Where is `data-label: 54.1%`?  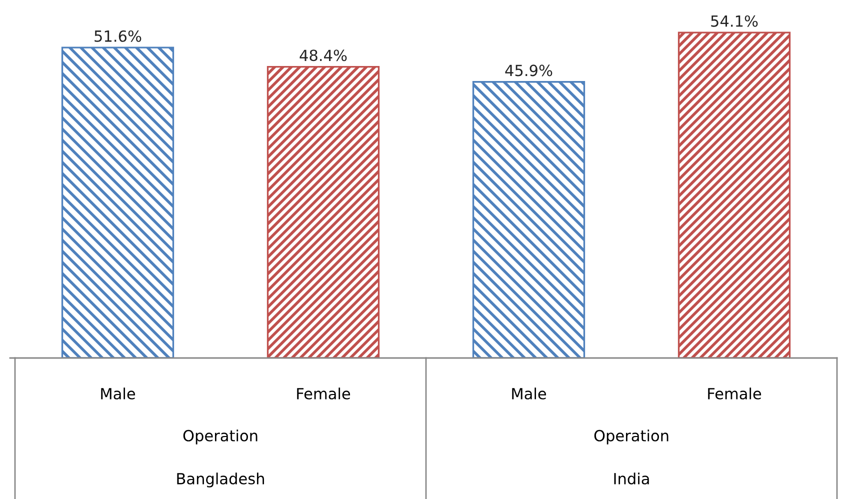
data-label: 54.1% is located at coordinates (734, 21).